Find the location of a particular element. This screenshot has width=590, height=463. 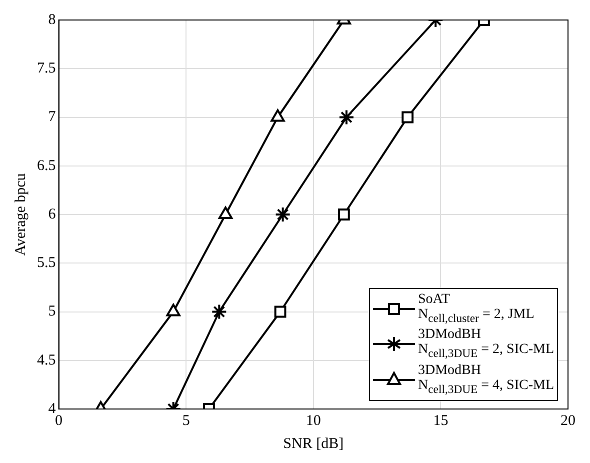

y-axis-title: Average bpcu is located at coordinates (20, 214).